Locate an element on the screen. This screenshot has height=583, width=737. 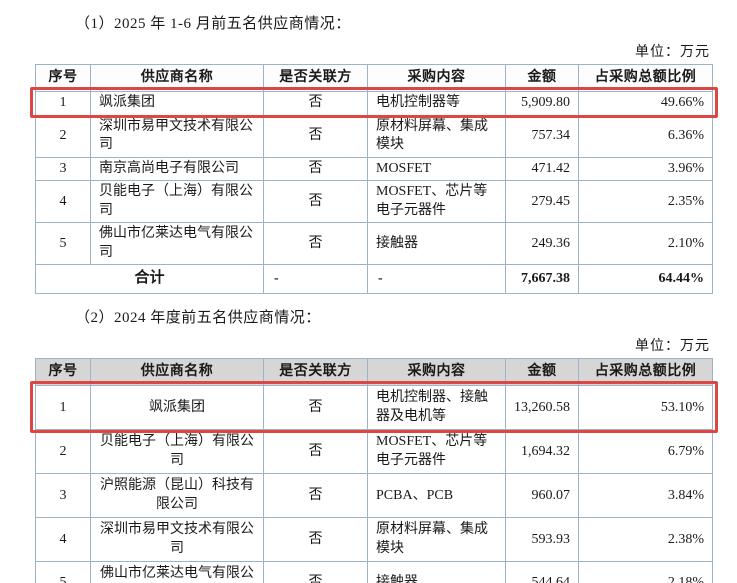
cell-amount: 279.45 is located at coordinates (542, 202).